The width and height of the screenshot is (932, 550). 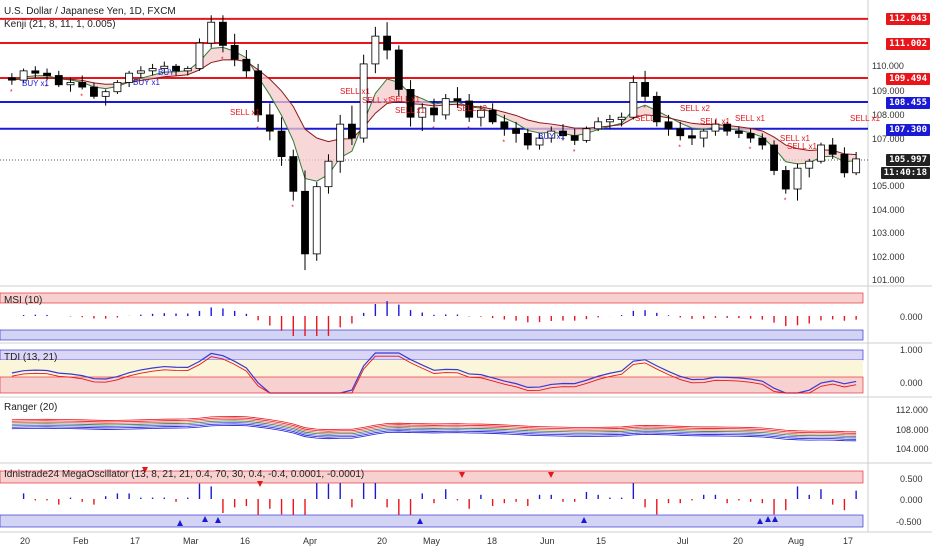 What do you see at coordinates (908, 160) in the screenshot?
I see `last-price-tag: 105.997` at bounding box center [908, 160].